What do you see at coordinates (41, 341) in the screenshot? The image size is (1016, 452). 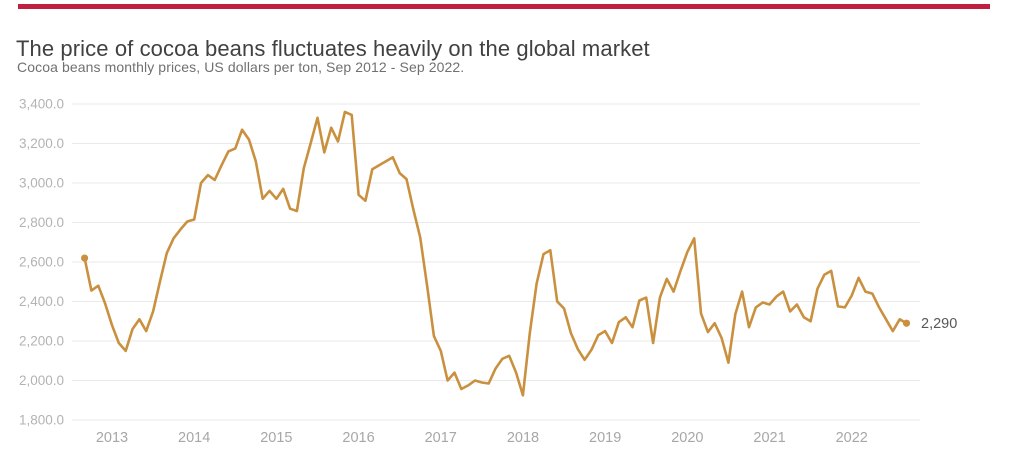 I see `y-axis-tick-label: 2,200.0` at bounding box center [41, 341].